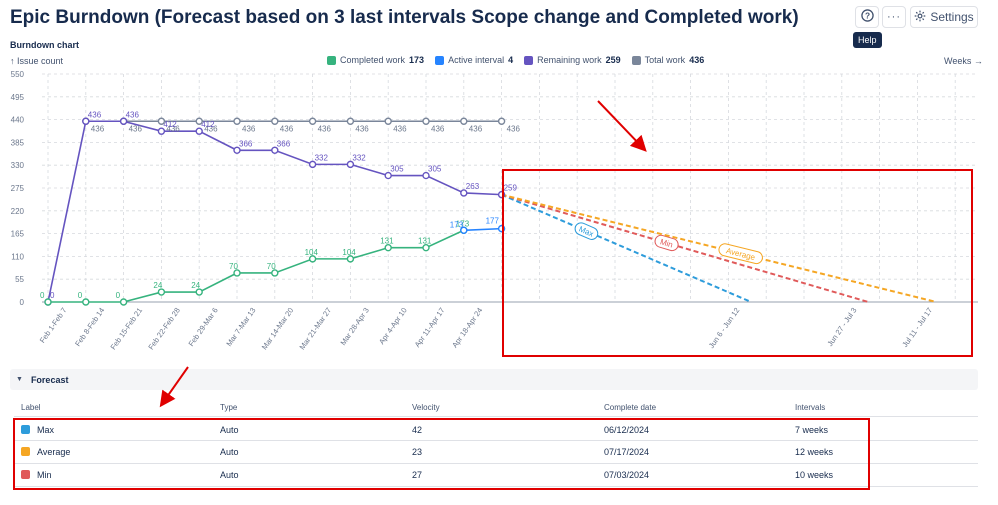  I want to click on x-tick-label: Mar 7-Mar 13, so click(240, 327).